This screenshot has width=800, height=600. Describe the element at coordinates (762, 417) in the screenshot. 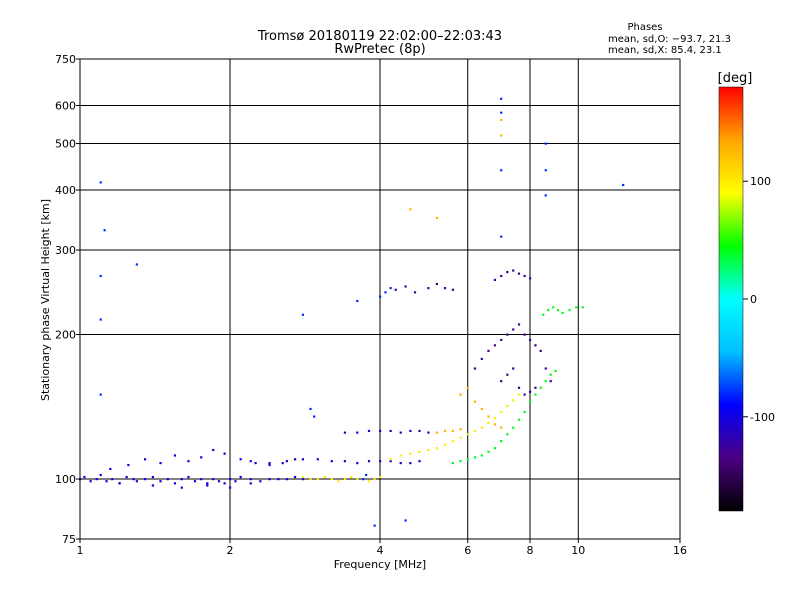

I see `colorbar-tick-label: -100` at that location.